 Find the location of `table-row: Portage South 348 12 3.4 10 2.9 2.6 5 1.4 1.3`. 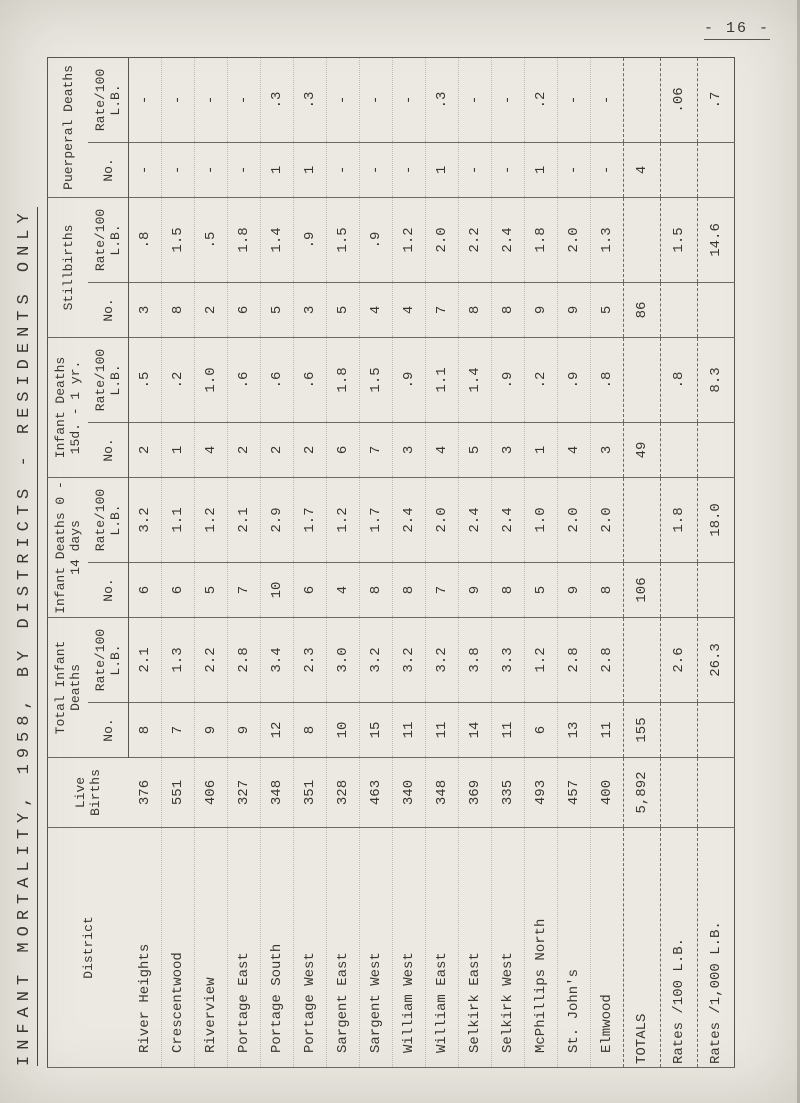

table-row: Portage South 348 12 3.4 10 2.9 2.6 5 1.4 1.3 is located at coordinates (277, 562).